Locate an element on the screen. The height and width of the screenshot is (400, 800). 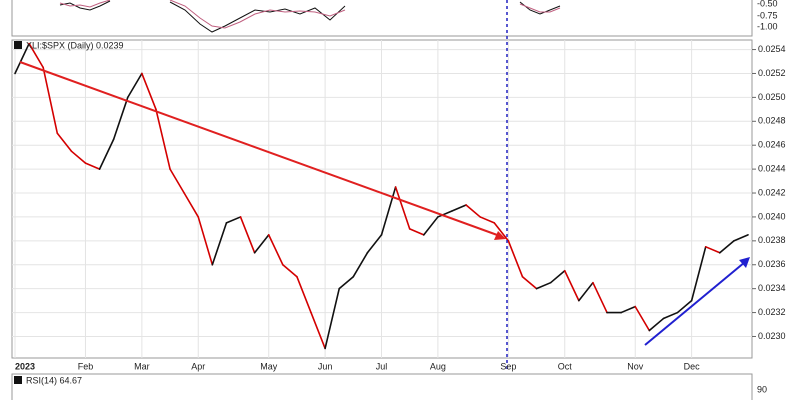
top-tick-label: -0.50 is located at coordinates (767, 4).